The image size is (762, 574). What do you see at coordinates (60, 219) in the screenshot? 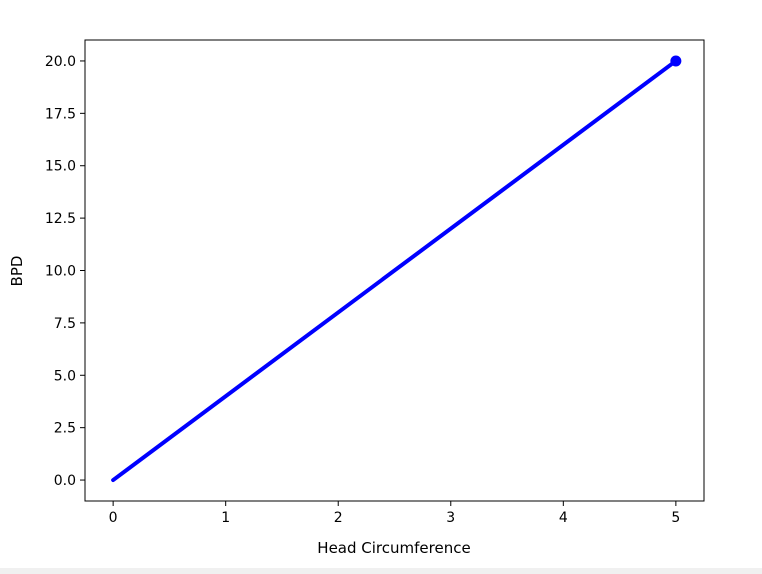
I see `y-tick-label: 12.5` at bounding box center [60, 219].